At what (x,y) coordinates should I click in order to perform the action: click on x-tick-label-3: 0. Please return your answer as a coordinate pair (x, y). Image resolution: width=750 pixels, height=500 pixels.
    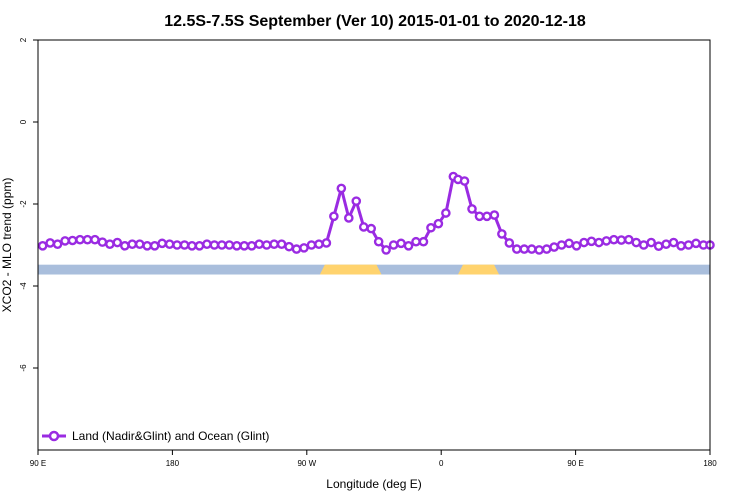
    Looking at the image, I should click on (441, 463).